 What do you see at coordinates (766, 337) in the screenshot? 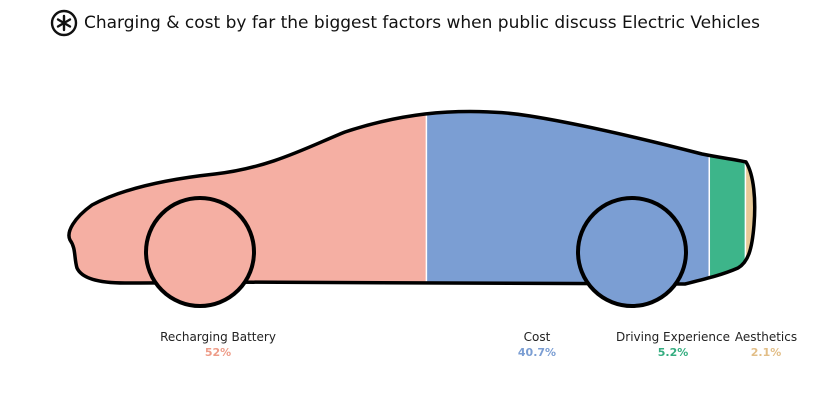
I see `category-name: Aesthetics` at bounding box center [766, 337].